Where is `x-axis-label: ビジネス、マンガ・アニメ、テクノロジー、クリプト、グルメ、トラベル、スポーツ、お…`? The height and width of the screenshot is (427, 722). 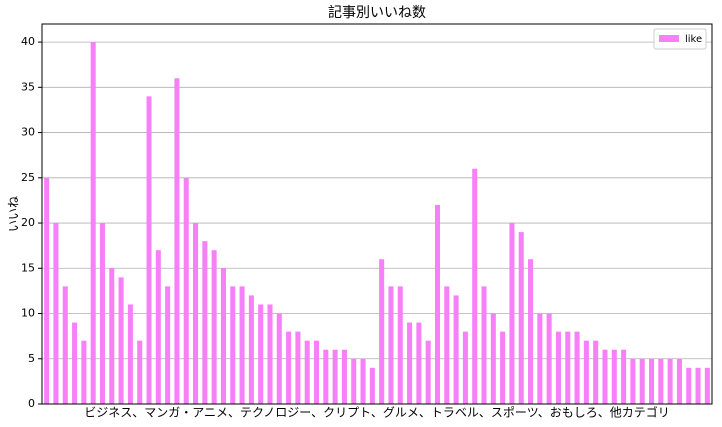
x-axis-label: ビジネス、マンガ・アニメ、テクノロジー、クリプト、グルメ、トラベル、スポーツ、お… is located at coordinates (377, 412).